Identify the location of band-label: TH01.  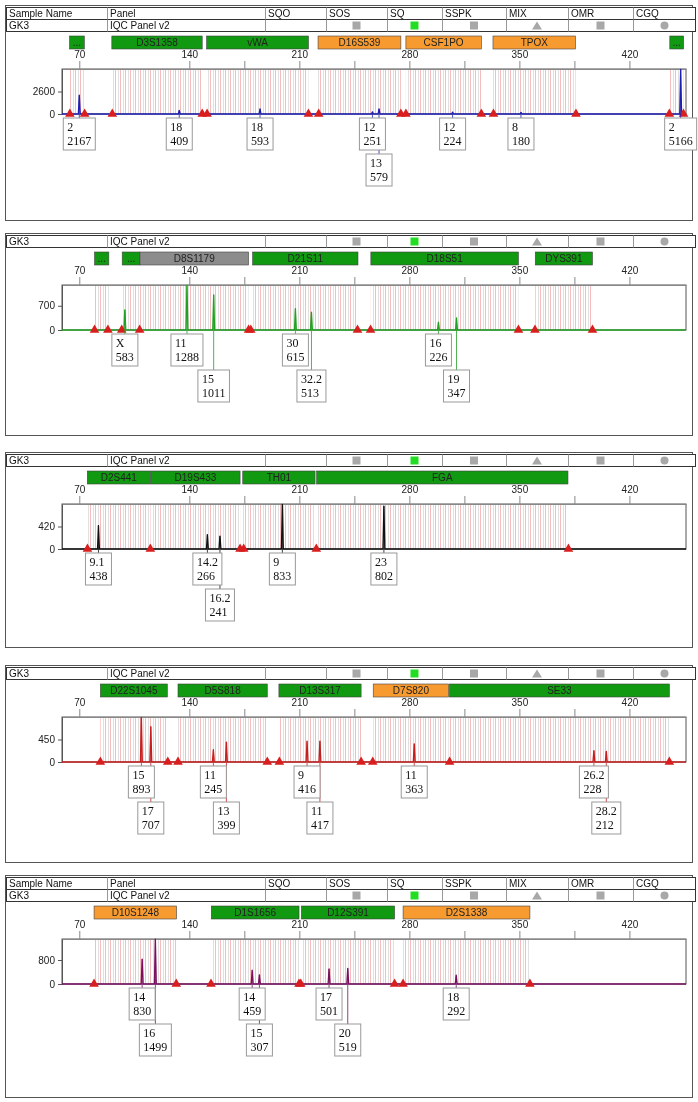
(279, 477).